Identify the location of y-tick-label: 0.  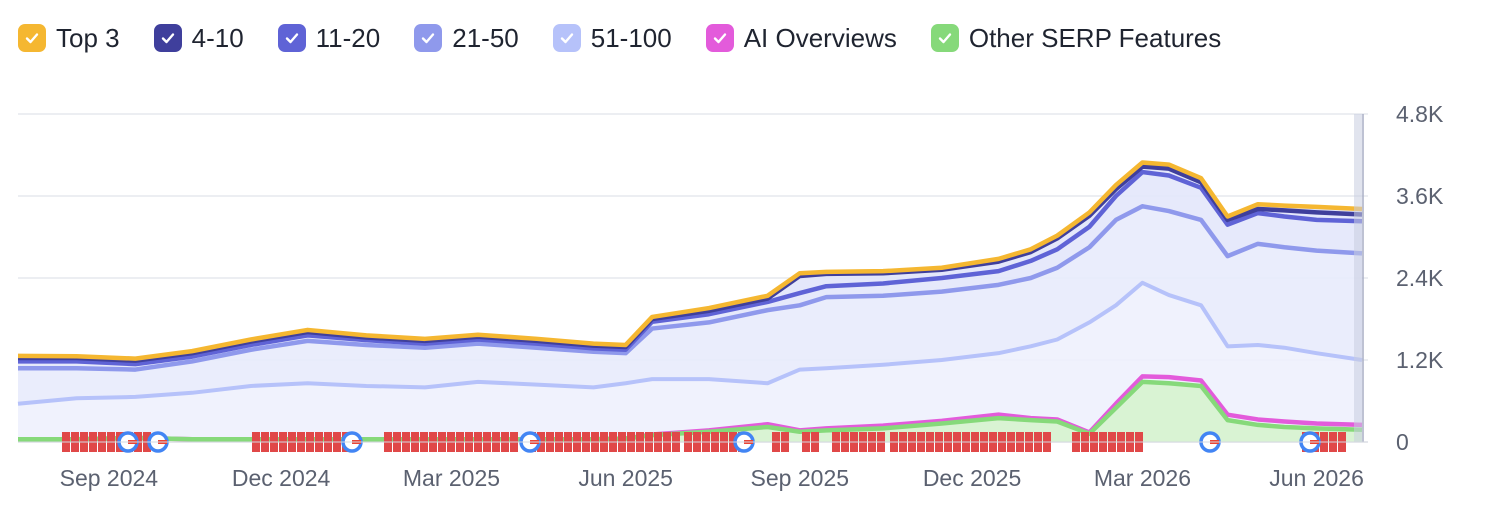
(1402, 442).